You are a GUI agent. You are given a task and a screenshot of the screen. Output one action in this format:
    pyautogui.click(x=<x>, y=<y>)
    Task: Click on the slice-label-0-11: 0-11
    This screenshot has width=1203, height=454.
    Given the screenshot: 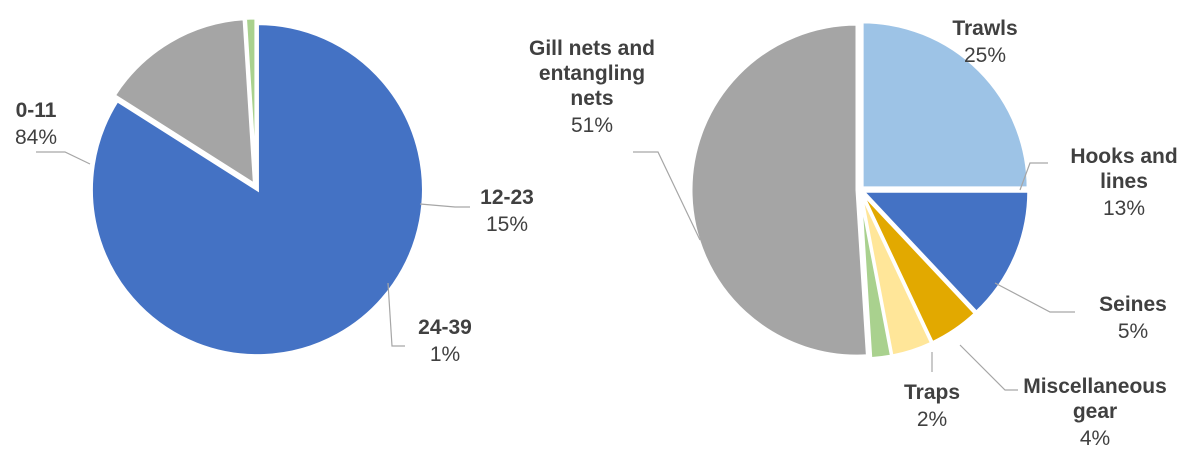 What is the action you would take?
    pyautogui.click(x=36, y=110)
    